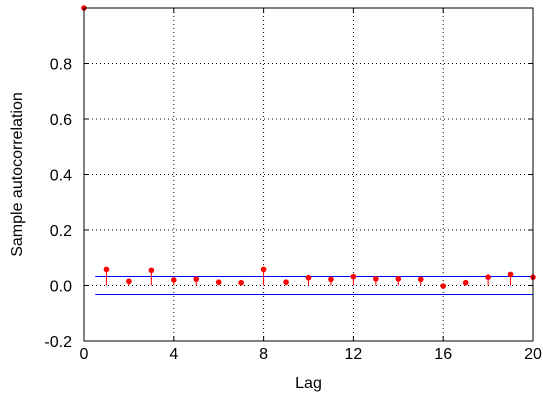  Describe the element at coordinates (61, 176) in the screenshot. I see `y-tick-label: 0.4` at that location.